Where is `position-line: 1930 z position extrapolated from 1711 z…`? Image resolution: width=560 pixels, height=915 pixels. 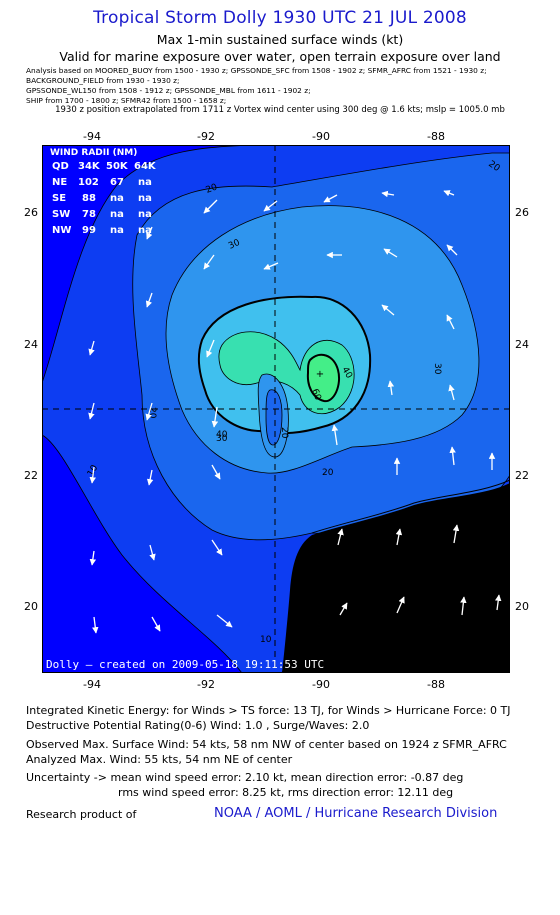 position-line: 1930 z position extrapolated from 1711 z… is located at coordinates (280, 110).